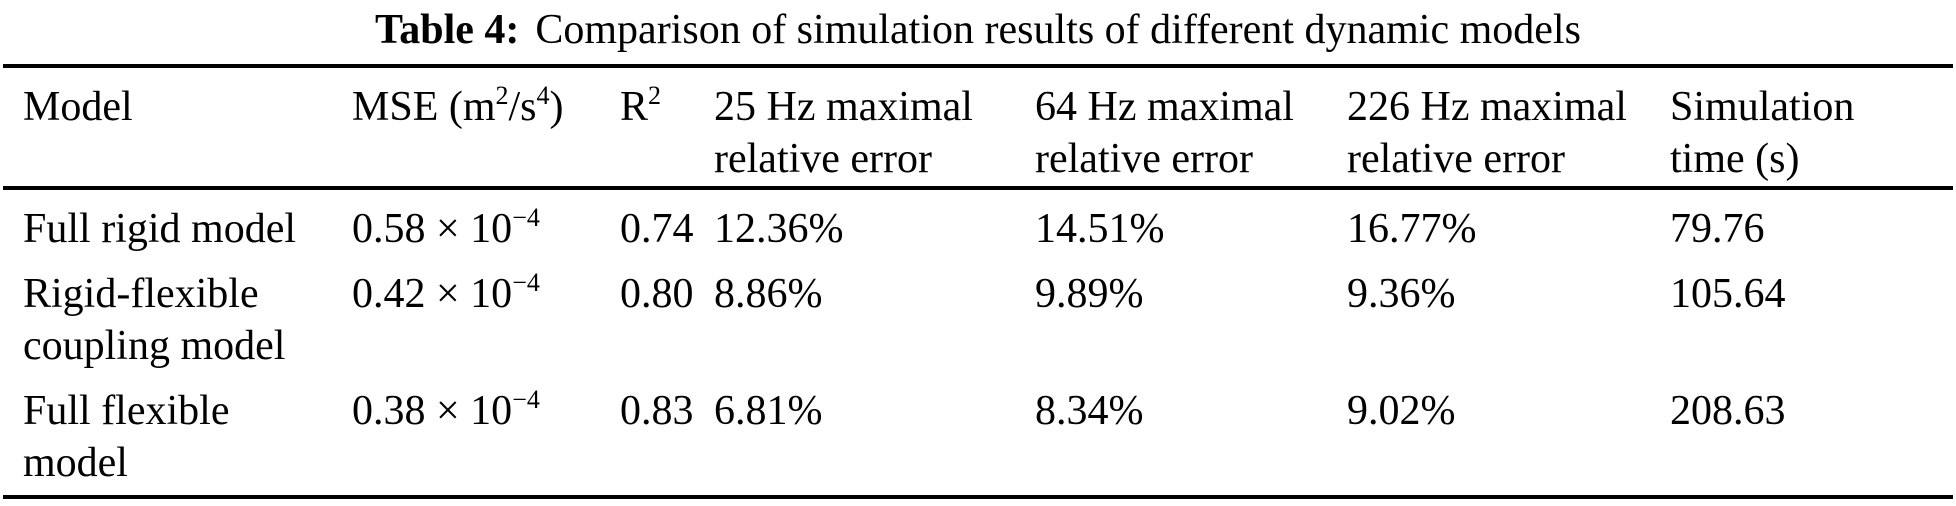 The width and height of the screenshot is (1956, 506). I want to click on cell-r-squared: 0.80, so click(657, 294).